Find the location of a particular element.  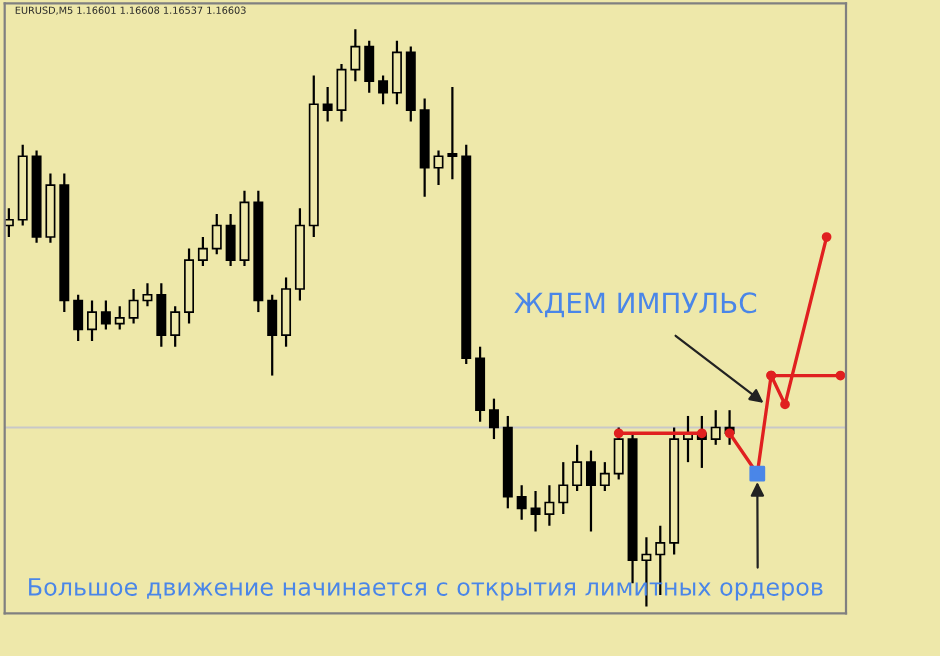

annotation: ЖДЕМ ИМПУЛЬС is located at coordinates (635, 305).